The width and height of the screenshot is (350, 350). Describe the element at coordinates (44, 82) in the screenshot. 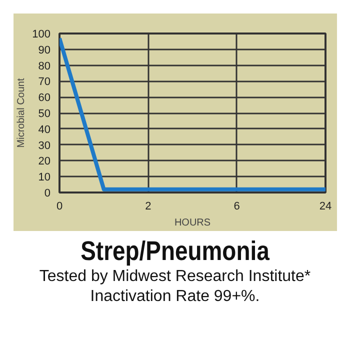

I see `y-tick-label: 70` at that location.